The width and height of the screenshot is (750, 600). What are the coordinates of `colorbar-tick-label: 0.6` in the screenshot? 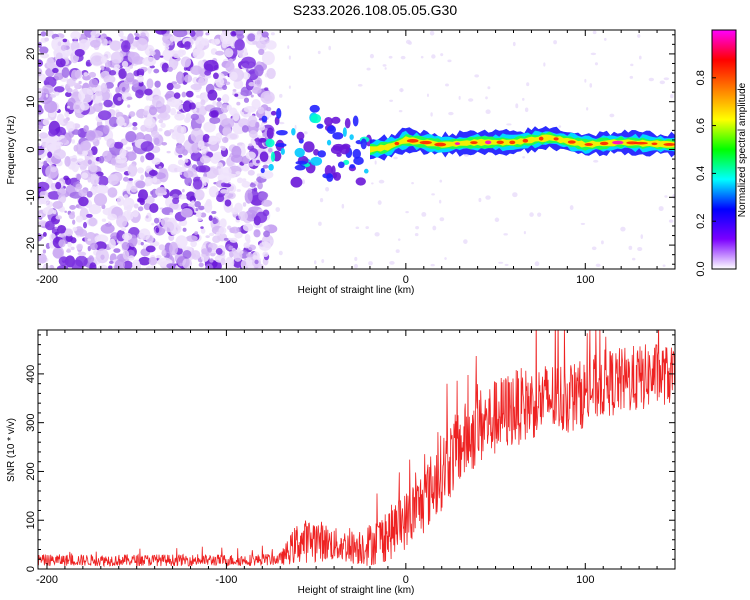 It's located at (701, 125).